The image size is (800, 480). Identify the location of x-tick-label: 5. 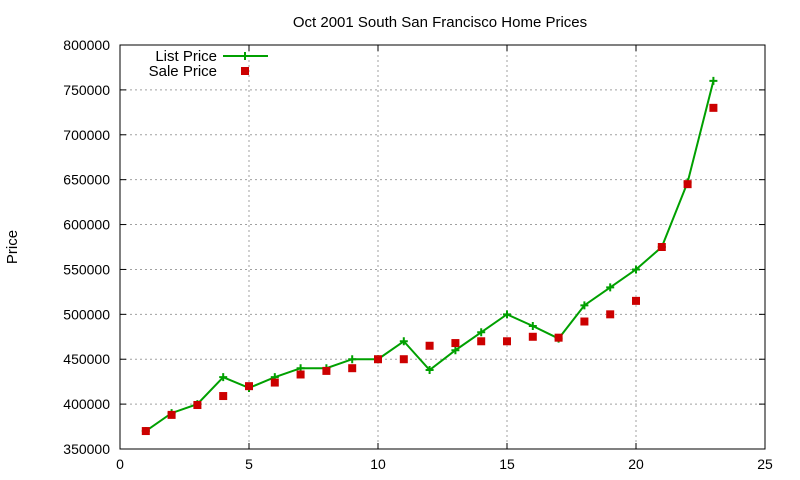
(249, 464).